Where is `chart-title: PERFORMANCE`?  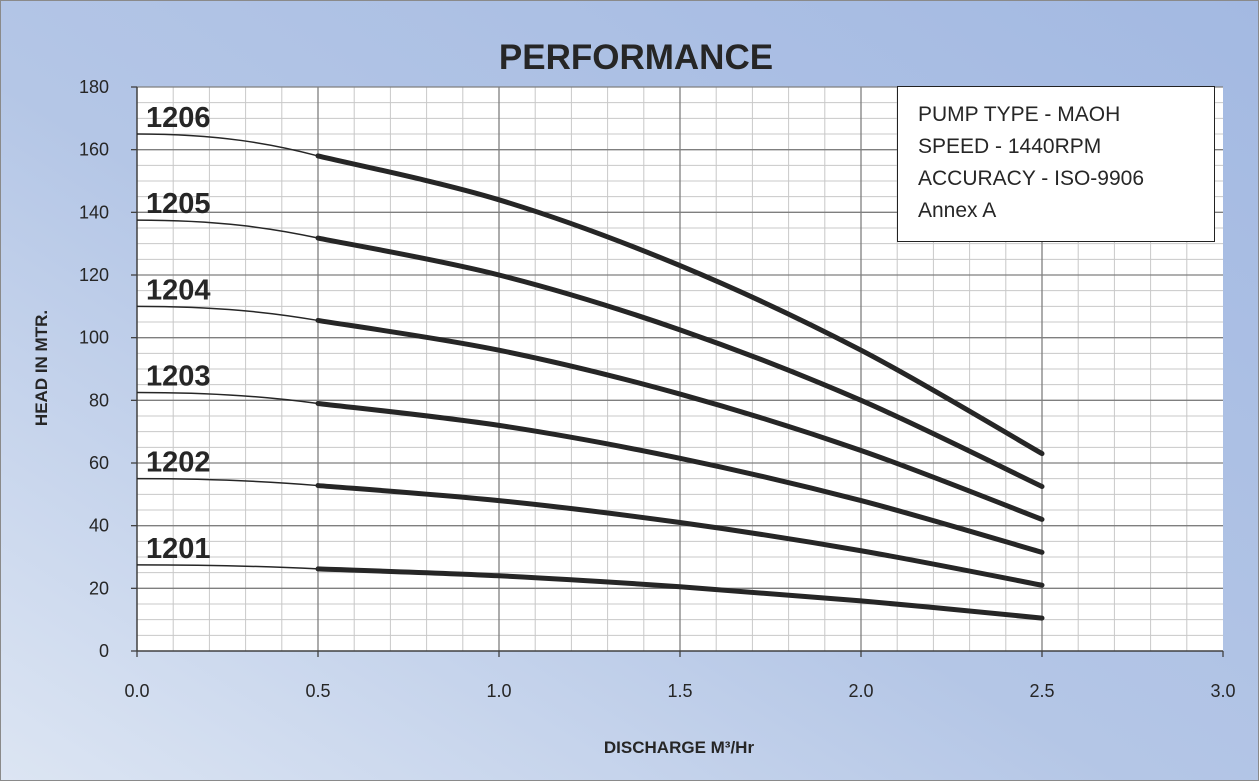 chart-title: PERFORMANCE is located at coordinates (636, 57).